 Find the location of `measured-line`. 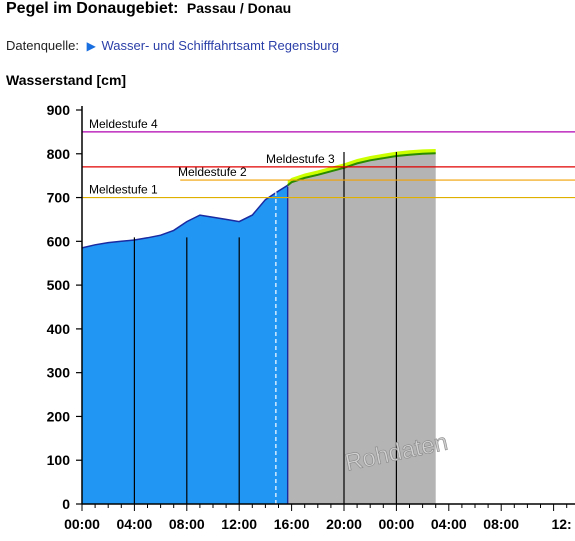

measured-line is located at coordinates (185, 216).